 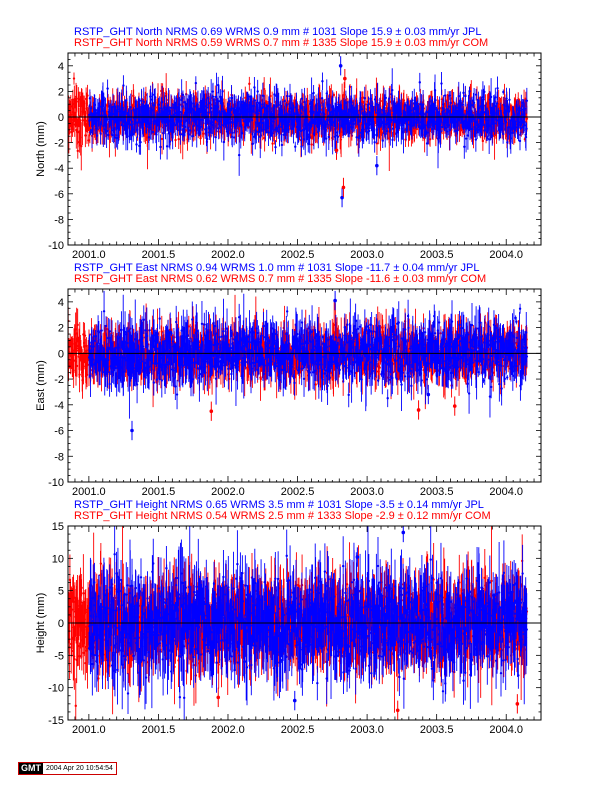 What do you see at coordinates (428, 394) in the screenshot?
I see `outlier-point` at bounding box center [428, 394].